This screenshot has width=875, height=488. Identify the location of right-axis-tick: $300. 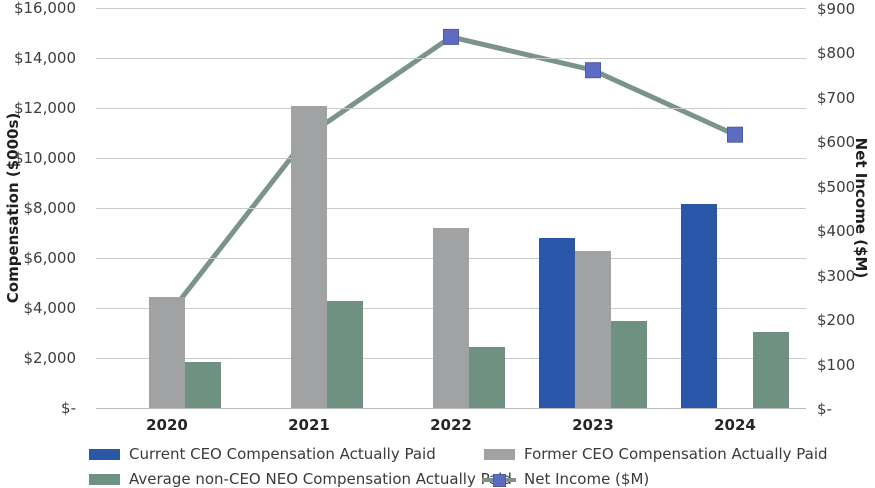
(836, 275).